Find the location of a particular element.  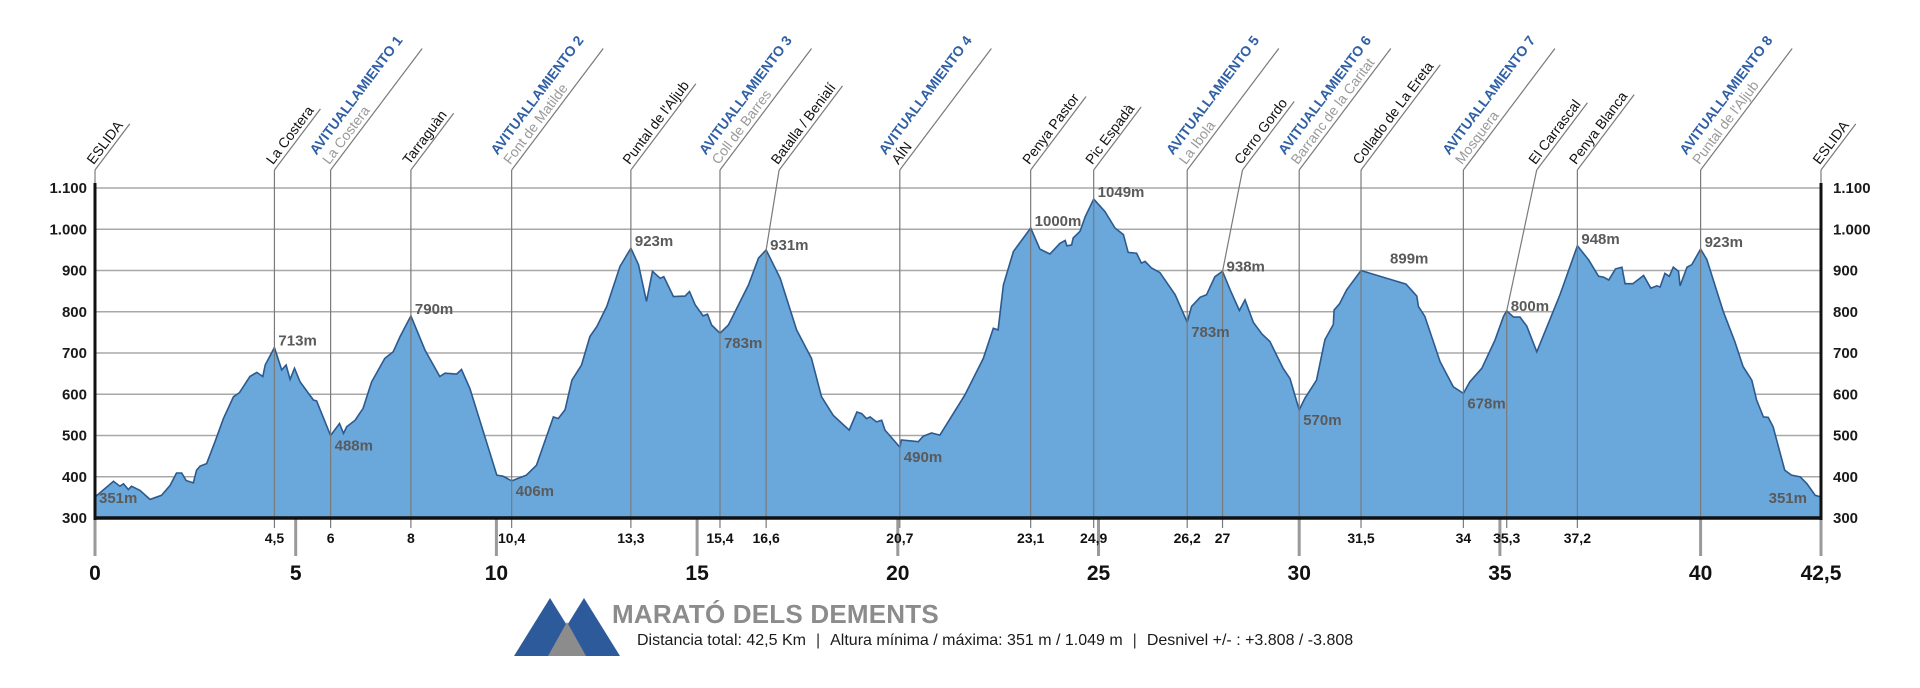

y-tick-label-left: 600 is located at coordinates (74, 394).